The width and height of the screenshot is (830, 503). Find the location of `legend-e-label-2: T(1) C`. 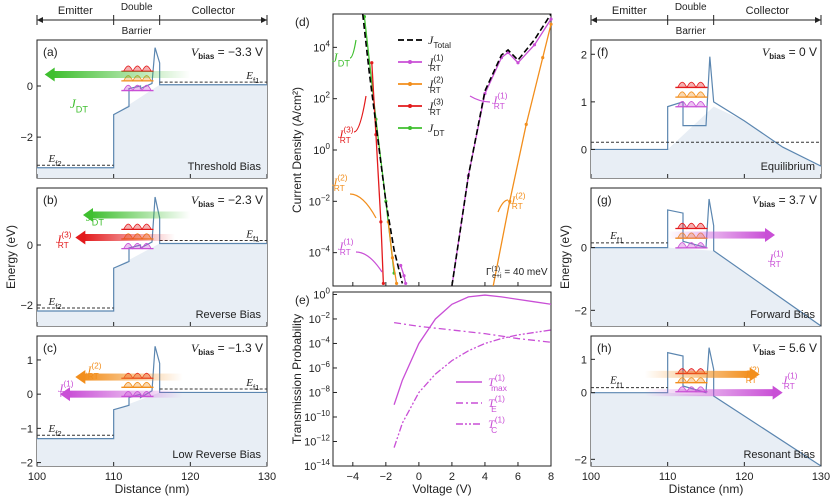

legend-e-label-2: T(1) C is located at coordinates (496, 425).